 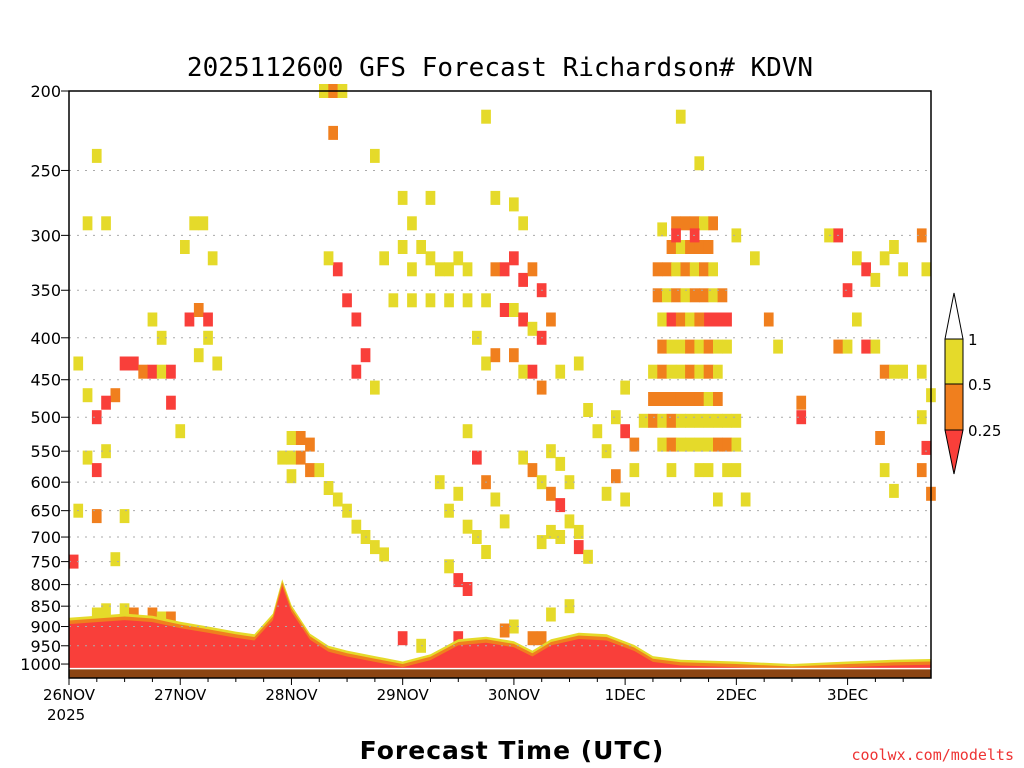 What do you see at coordinates (69, 695) in the screenshot?
I see `x-tick-label-0: 26NOV` at bounding box center [69, 695].